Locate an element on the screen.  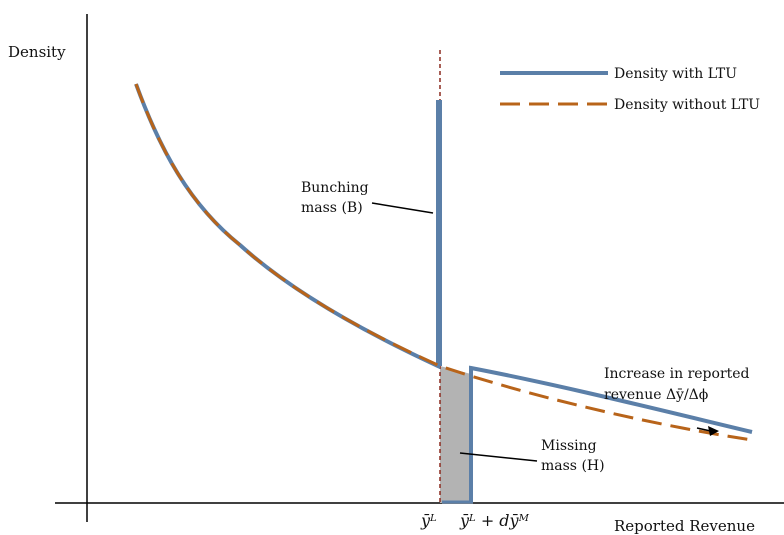
bunching-pointer is located at coordinates (402, 208).